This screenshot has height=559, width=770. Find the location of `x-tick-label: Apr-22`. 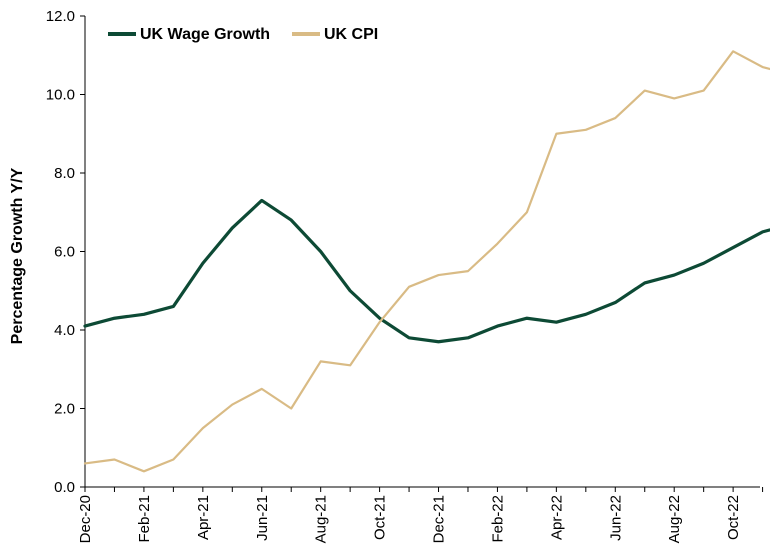

x-tick-label: Apr-22 is located at coordinates (556, 517).